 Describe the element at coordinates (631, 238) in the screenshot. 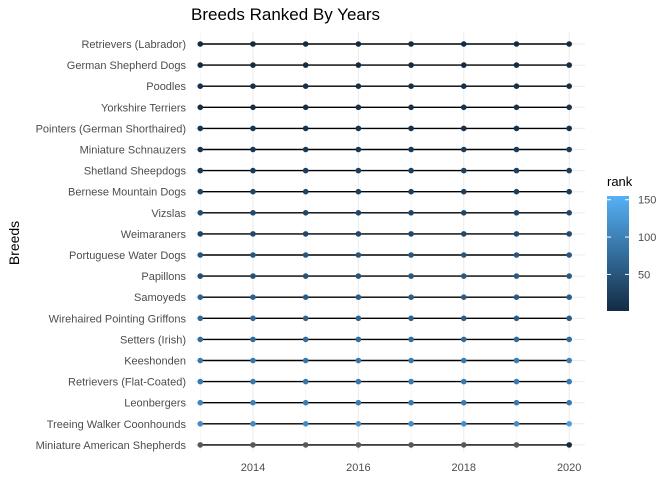

I see `legend-ticks: 50 100 150` at that location.